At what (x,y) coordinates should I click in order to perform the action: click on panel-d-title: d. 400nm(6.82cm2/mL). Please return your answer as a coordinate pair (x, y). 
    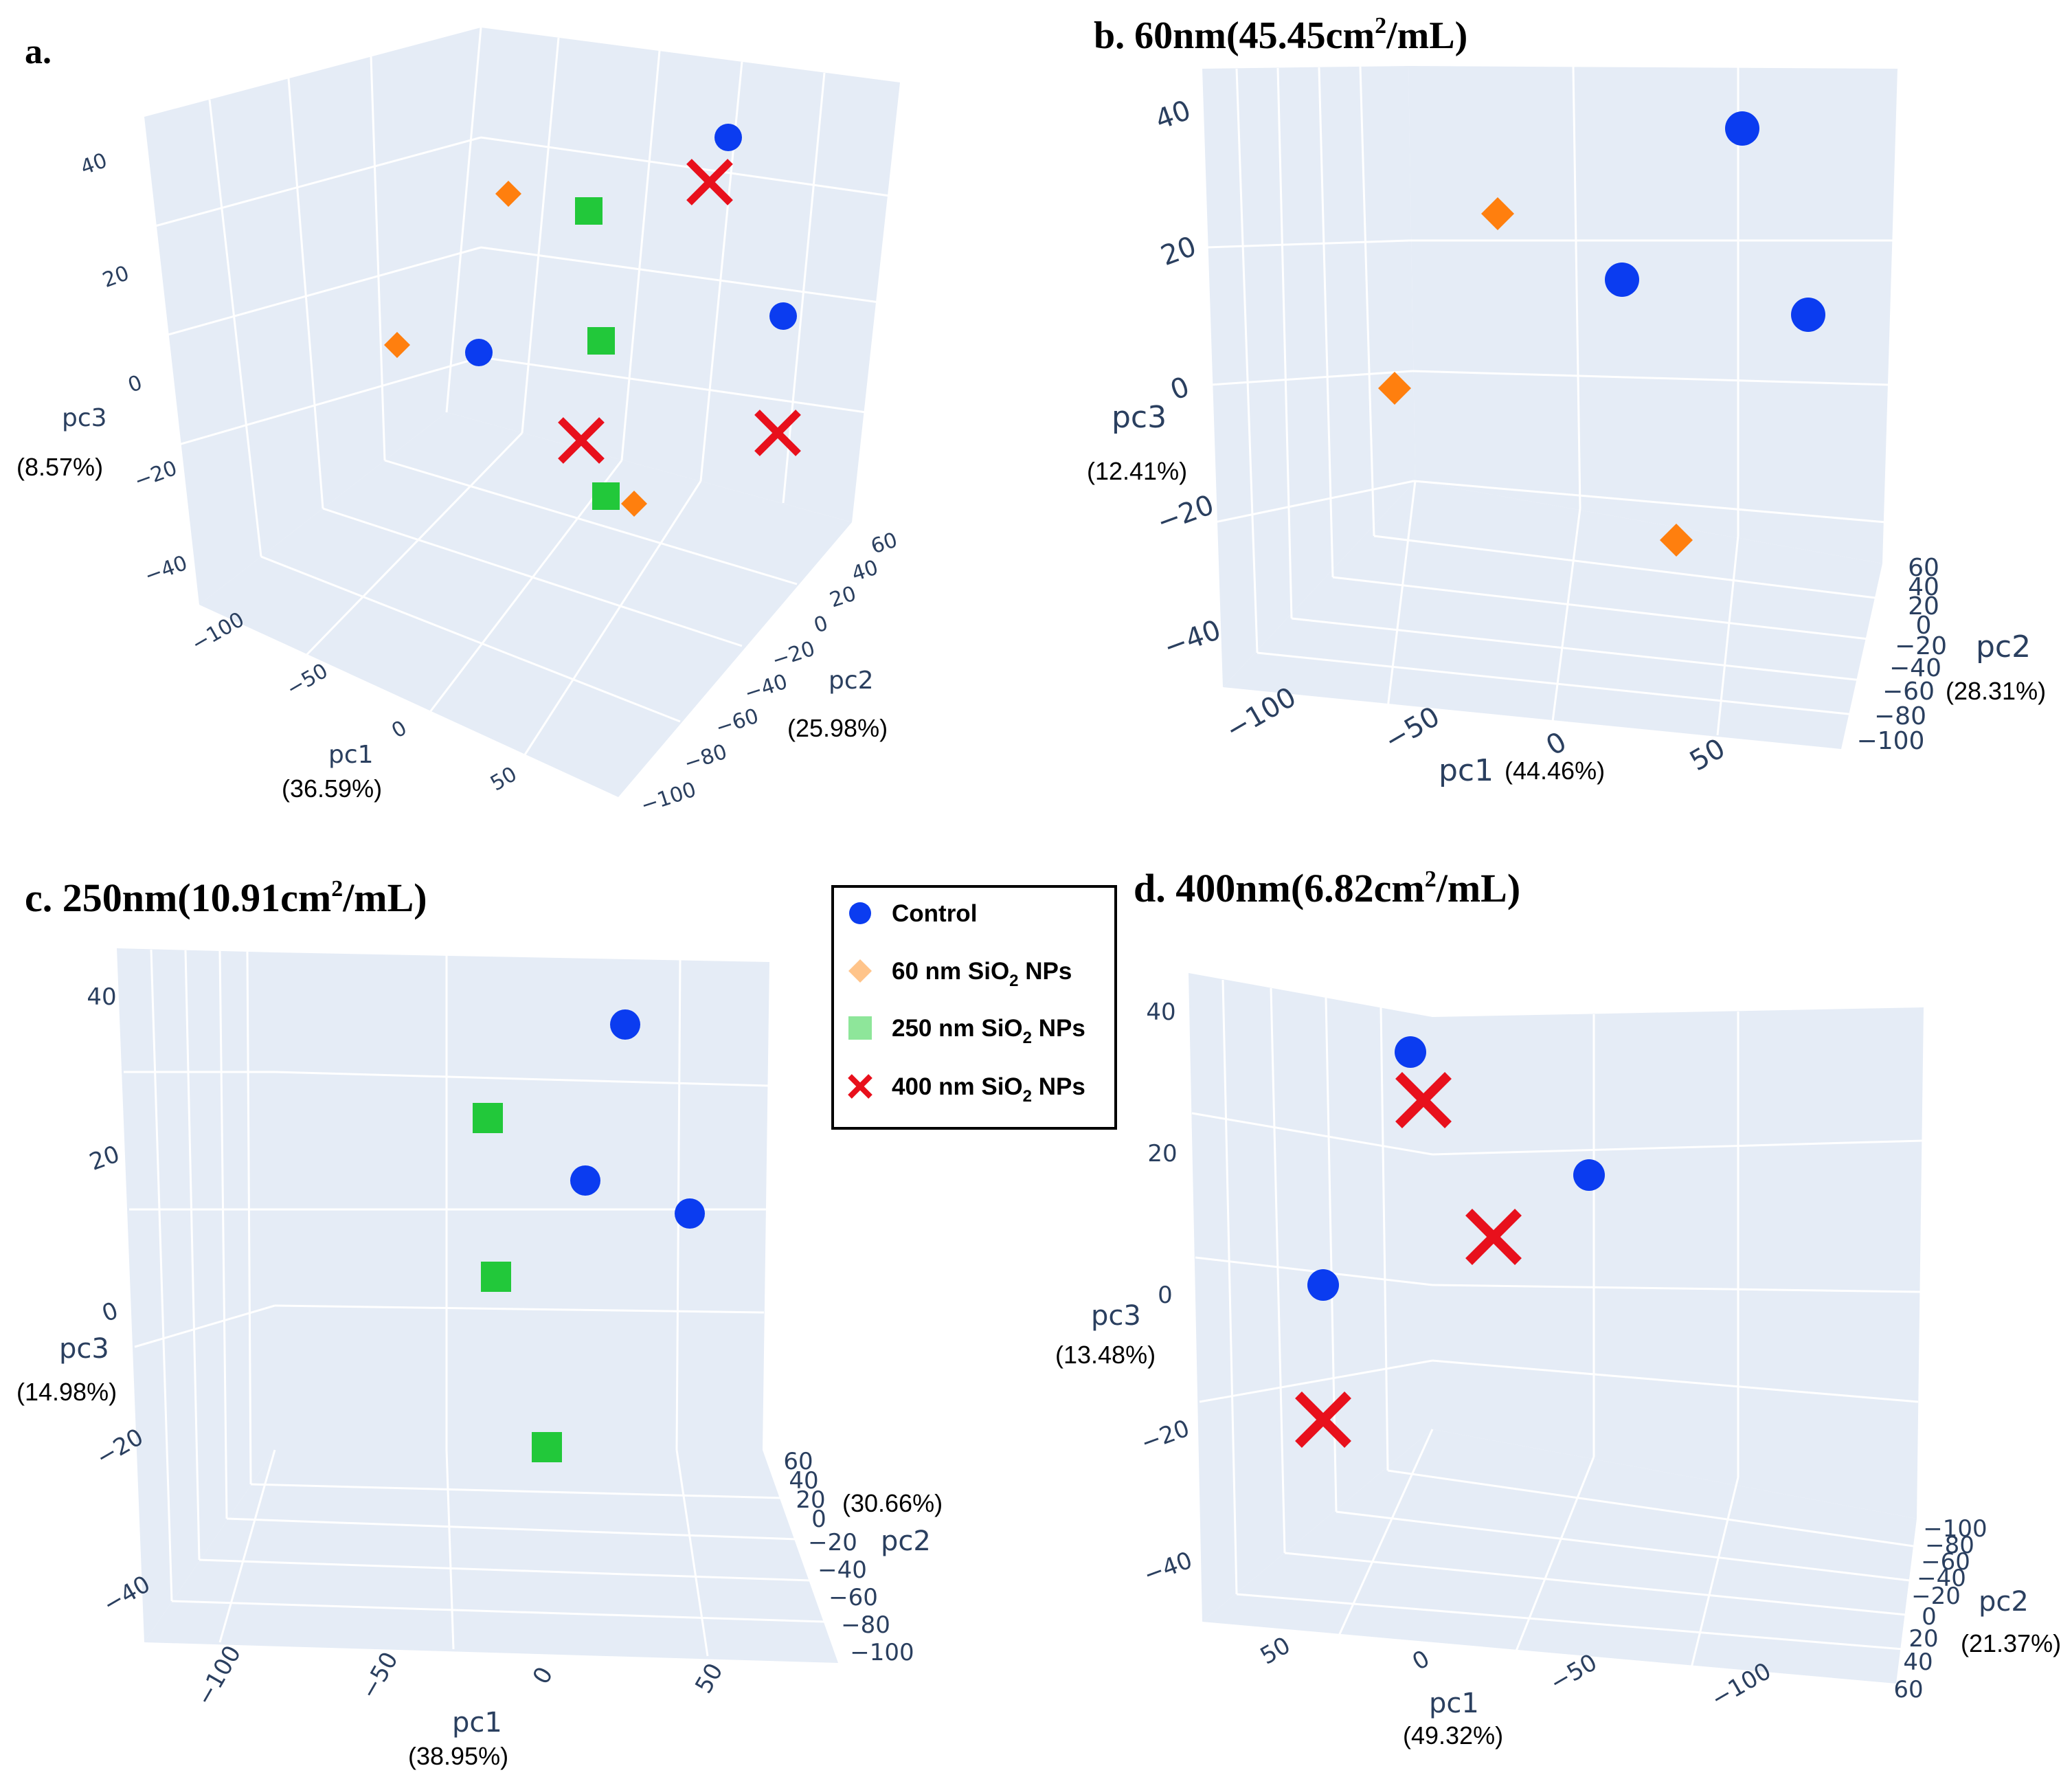
    Looking at the image, I should click on (1327, 888).